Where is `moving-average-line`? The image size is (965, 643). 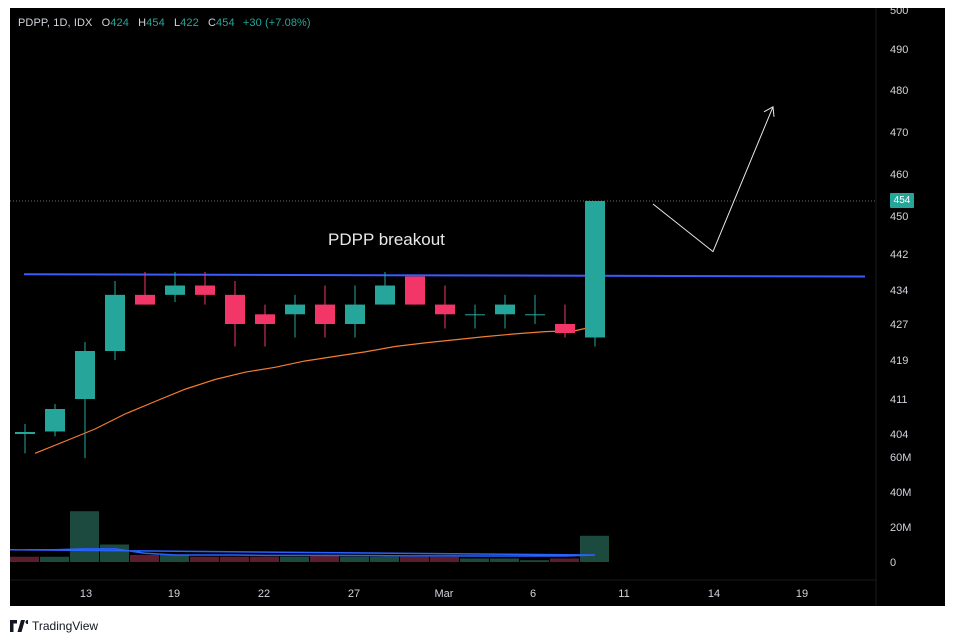 moving-average-line is located at coordinates (320, 388).